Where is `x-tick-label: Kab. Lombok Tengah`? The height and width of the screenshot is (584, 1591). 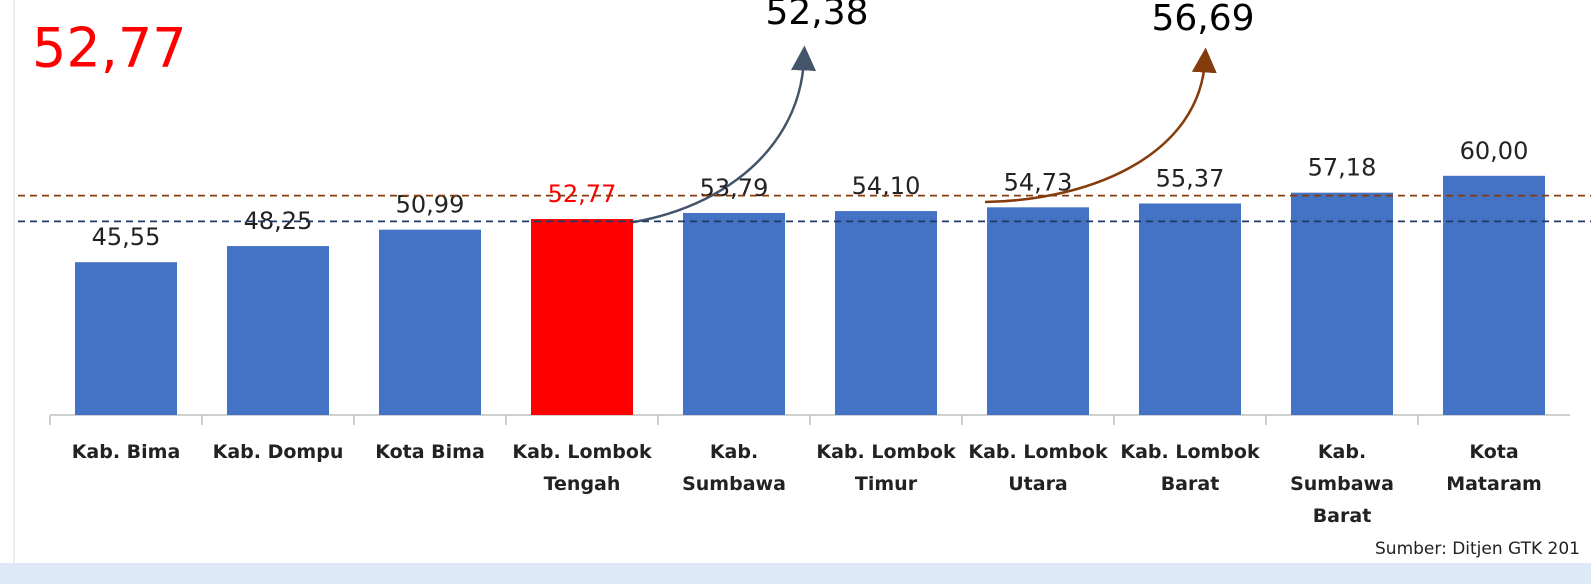
x-tick-label: Kab. Lombok Tengah is located at coordinates (582, 468).